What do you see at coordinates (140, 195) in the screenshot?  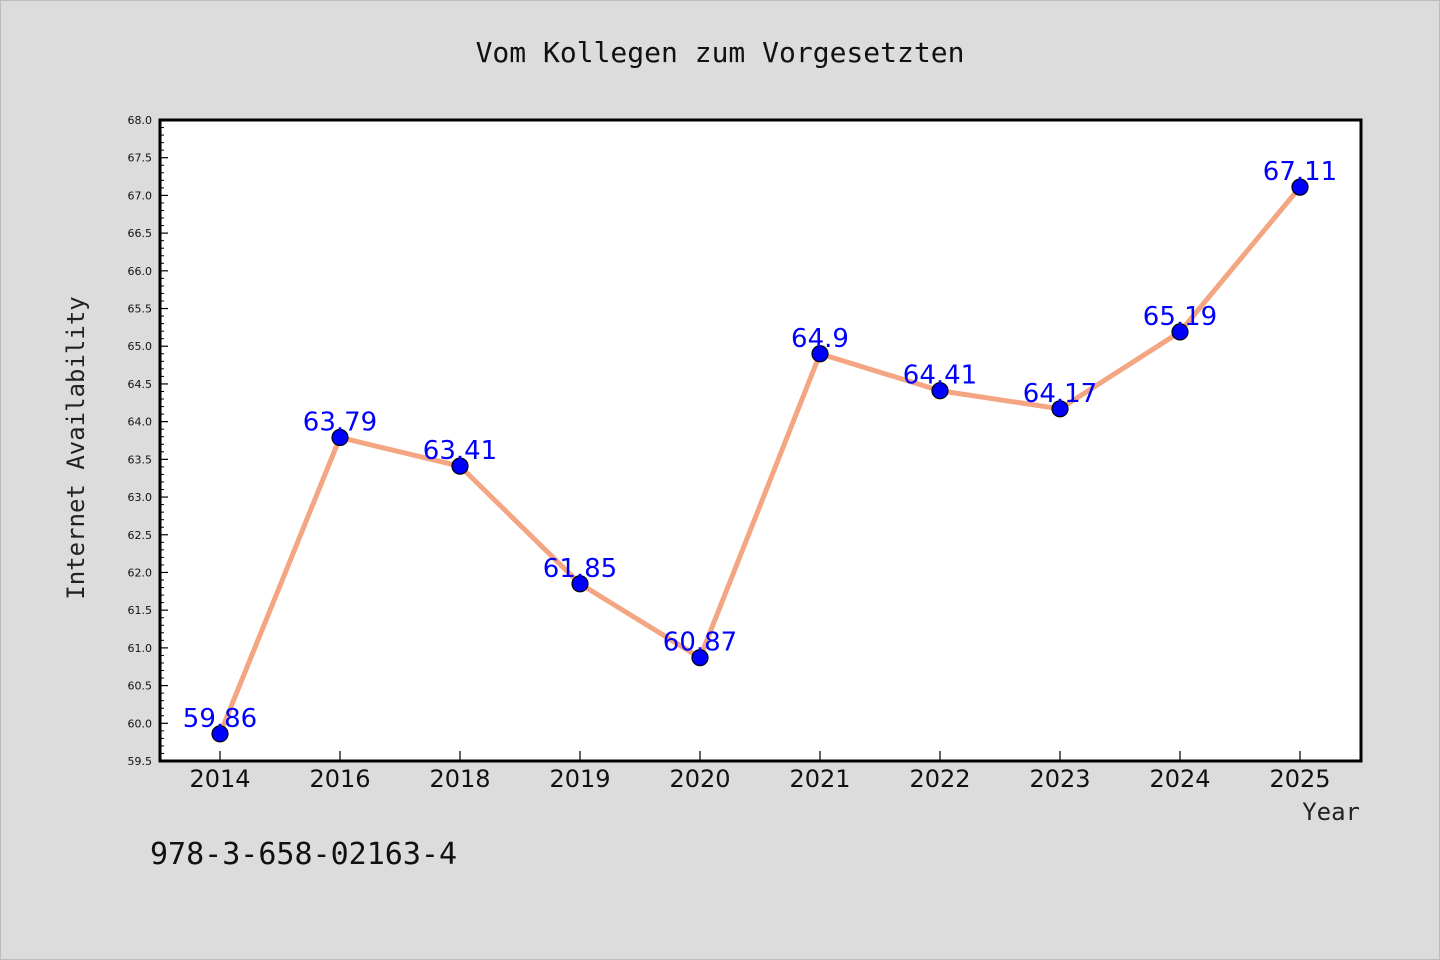 I see `y-tick-label: 67.0` at bounding box center [140, 195].